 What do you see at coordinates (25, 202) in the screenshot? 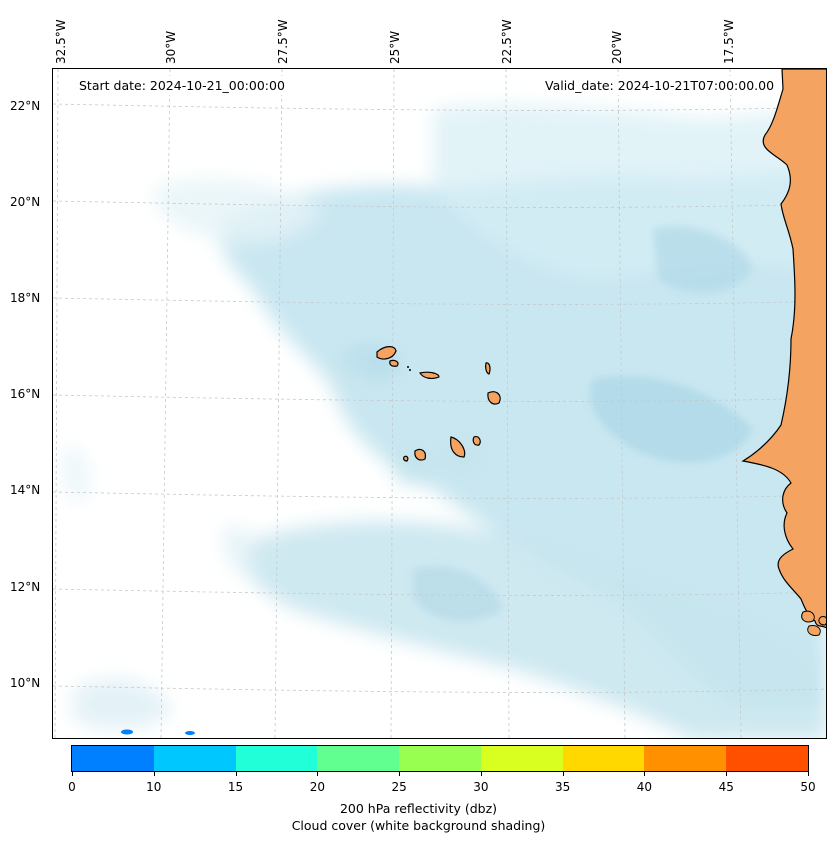
I see `lat-label-20n: 20°N` at bounding box center [25, 202].